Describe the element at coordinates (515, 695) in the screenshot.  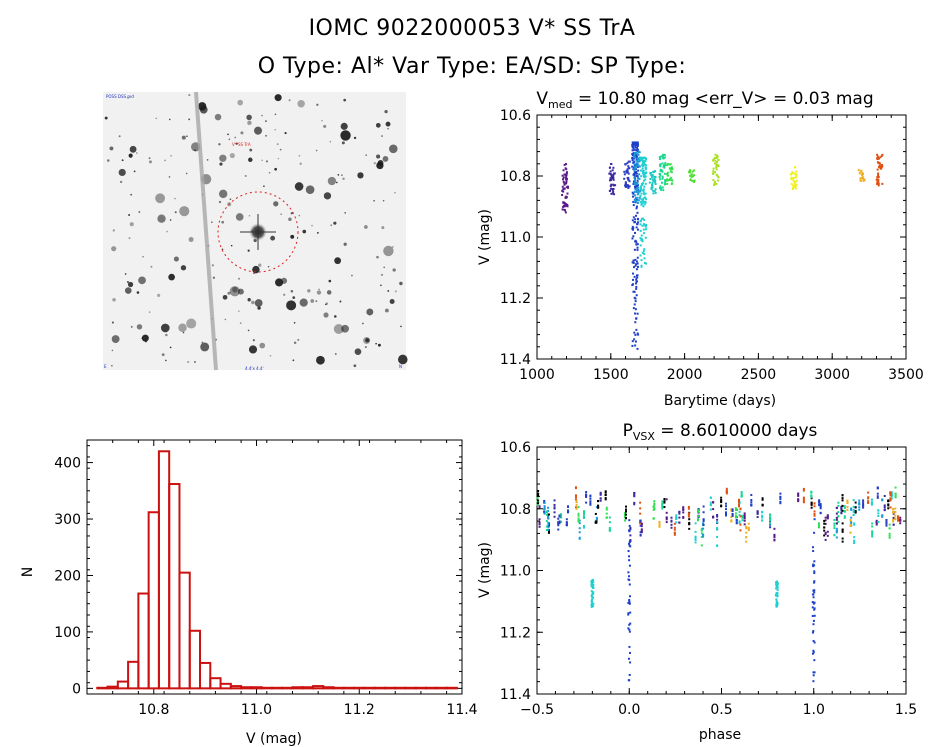
I see `y-tick-label: 11.4` at that location.